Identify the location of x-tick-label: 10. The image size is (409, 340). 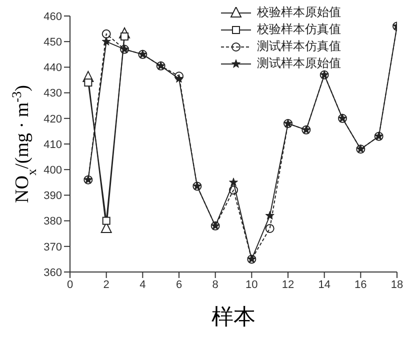
(252, 284).